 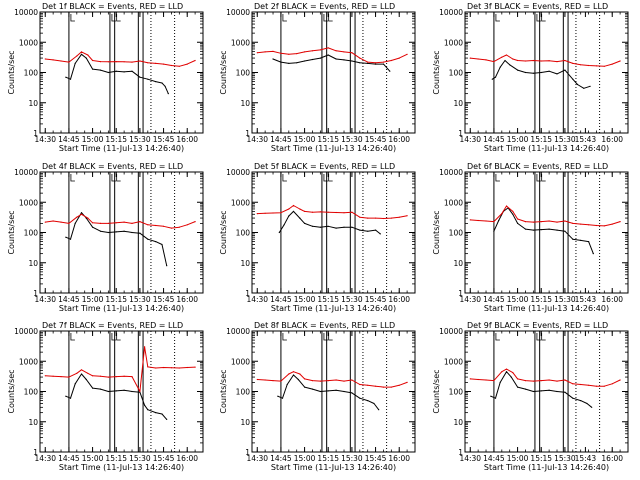 I want to click on x-tick-label: 15:43, so click(x=586, y=458).